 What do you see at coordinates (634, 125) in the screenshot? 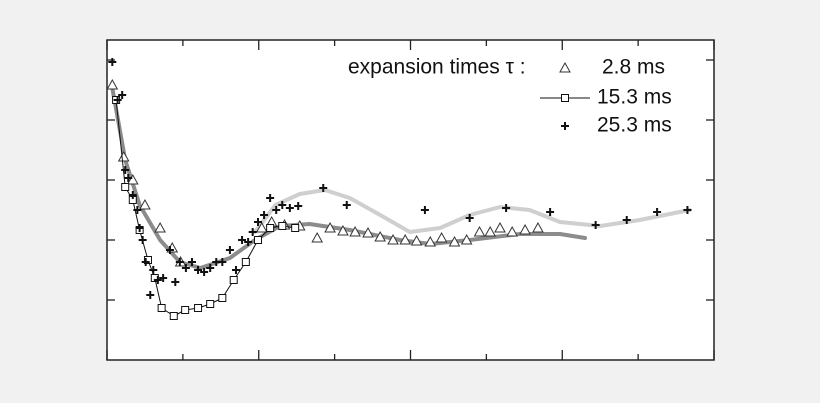
I see `legend-label: 25.3 ms` at bounding box center [634, 125].